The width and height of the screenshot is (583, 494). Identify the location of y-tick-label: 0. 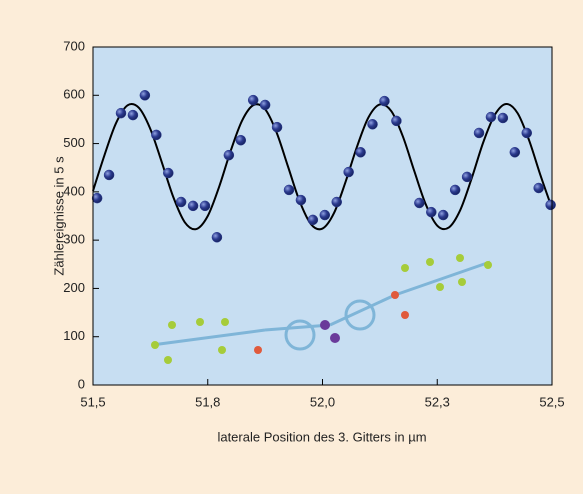
(81, 383).